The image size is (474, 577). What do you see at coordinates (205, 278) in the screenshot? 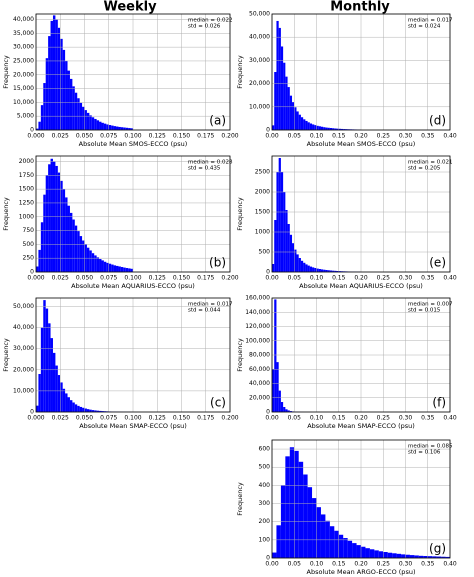
I see `x-tick-label: 0.175` at bounding box center [205, 278].